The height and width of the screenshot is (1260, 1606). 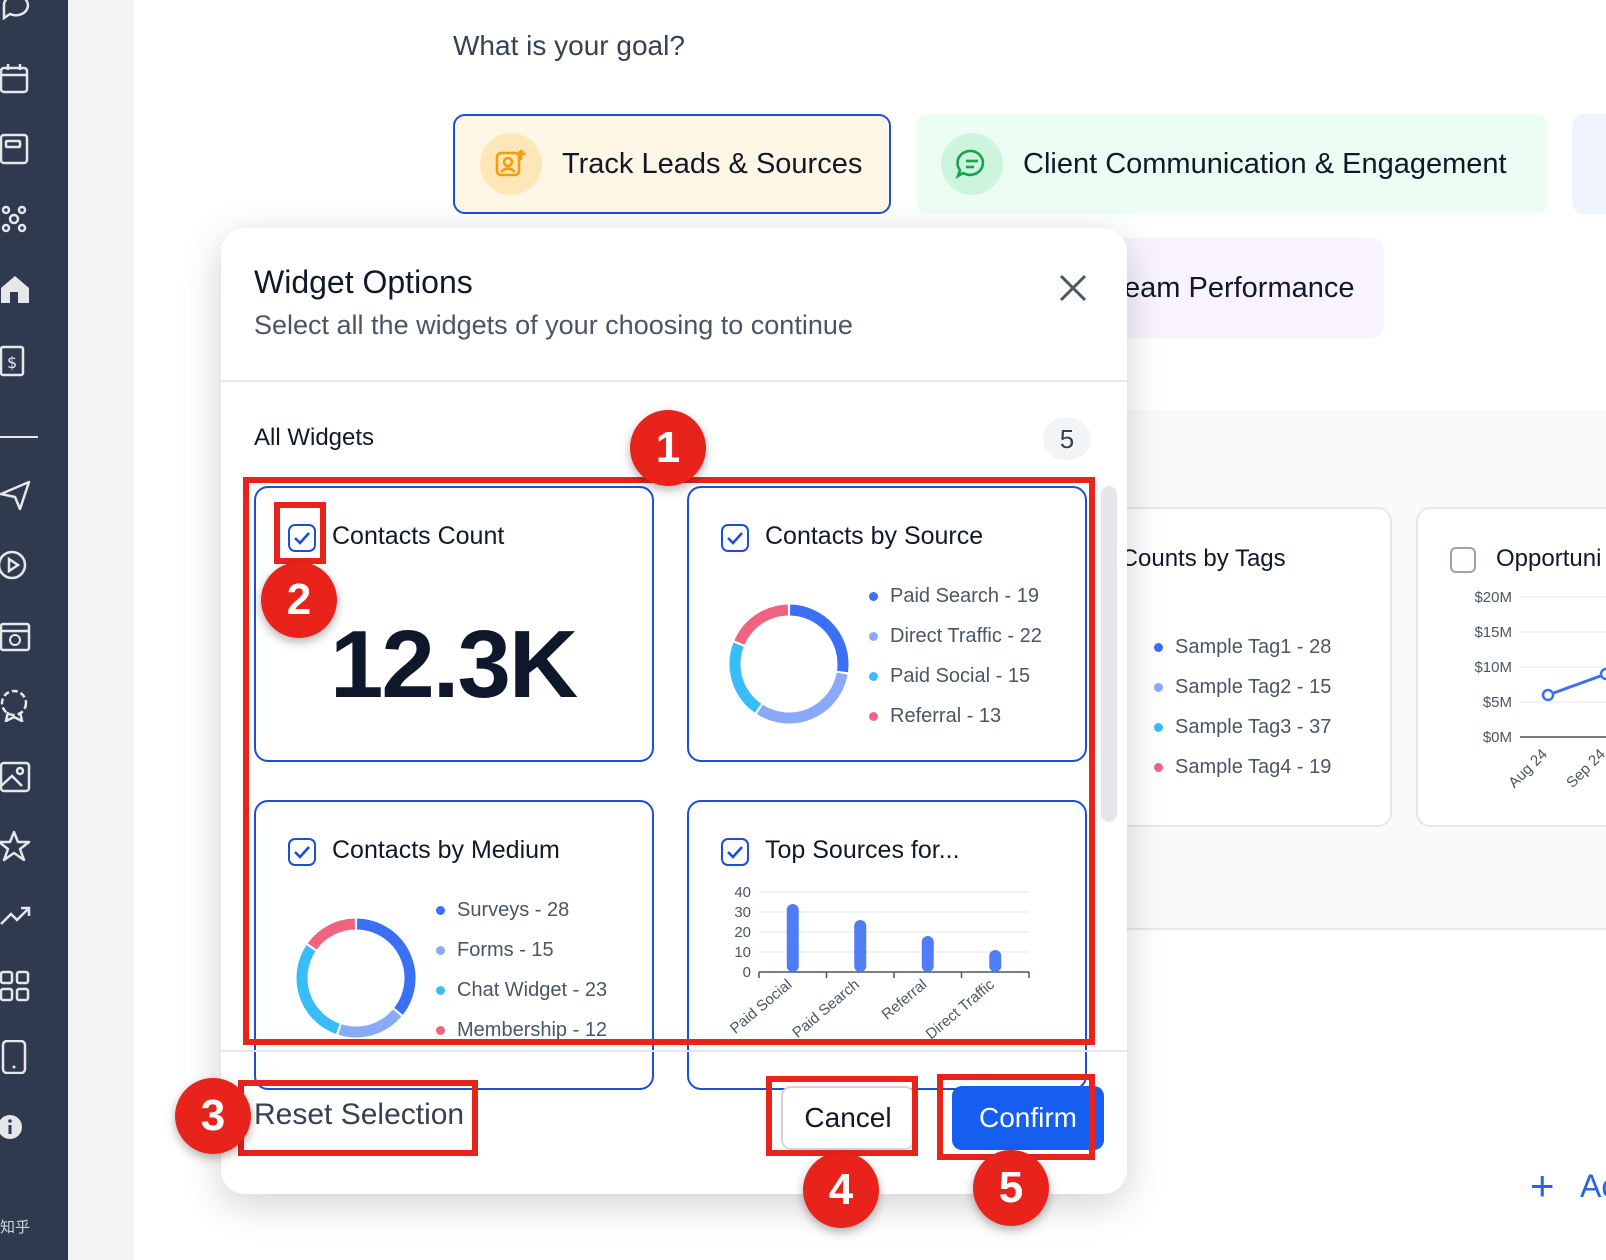 What do you see at coordinates (1194, 558) in the screenshot?
I see `card-title: s Counts by Tags` at bounding box center [1194, 558].